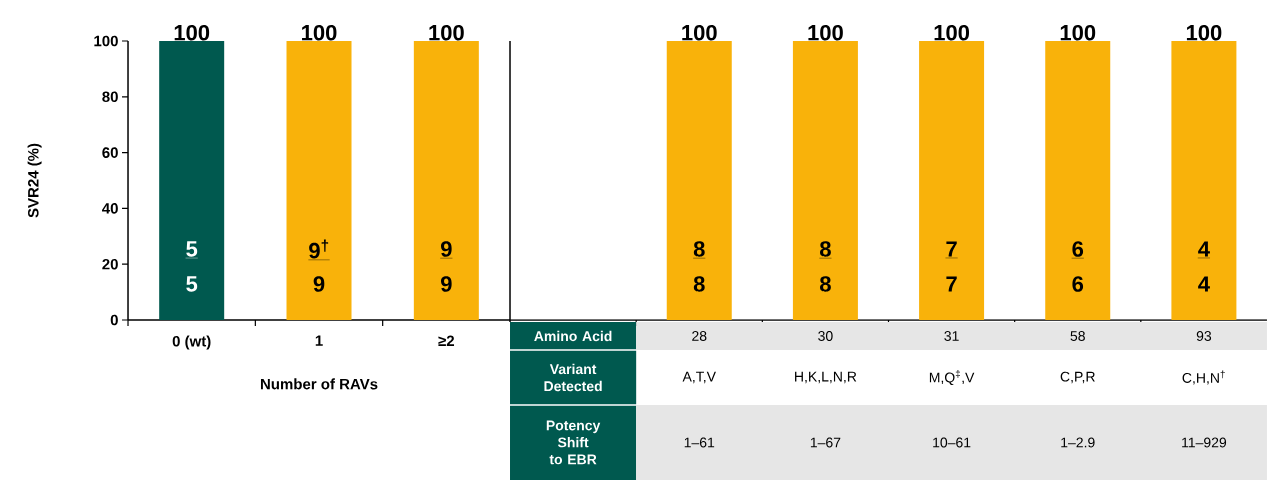  What do you see at coordinates (699, 336) in the screenshot?
I see `x-tick-label: 28` at bounding box center [699, 336].